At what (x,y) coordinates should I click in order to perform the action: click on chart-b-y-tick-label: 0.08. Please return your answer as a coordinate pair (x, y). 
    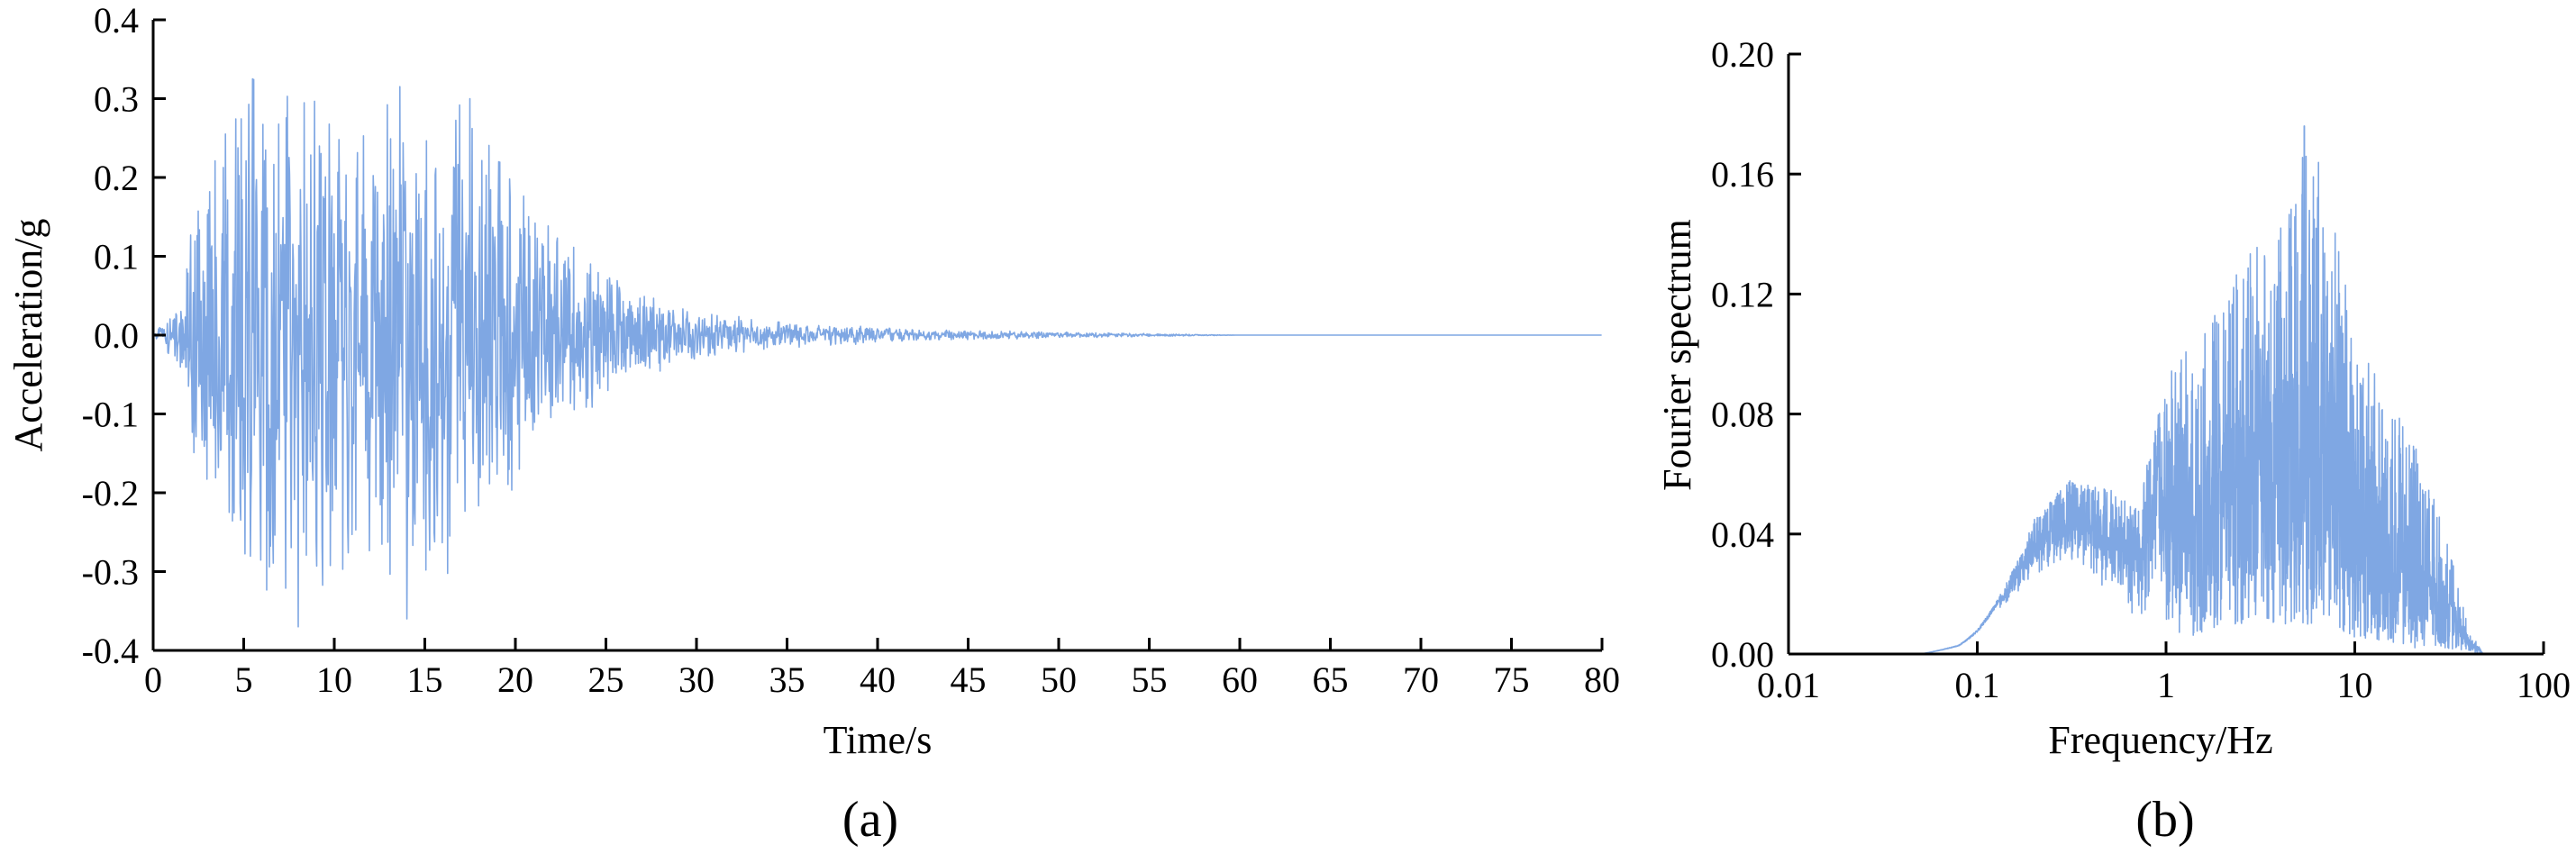
    Looking at the image, I should click on (1742, 415).